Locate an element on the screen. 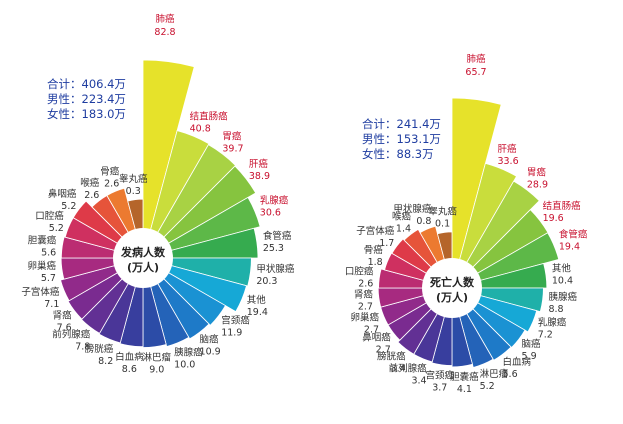  value-label: 0.8 is located at coordinates (423, 221).